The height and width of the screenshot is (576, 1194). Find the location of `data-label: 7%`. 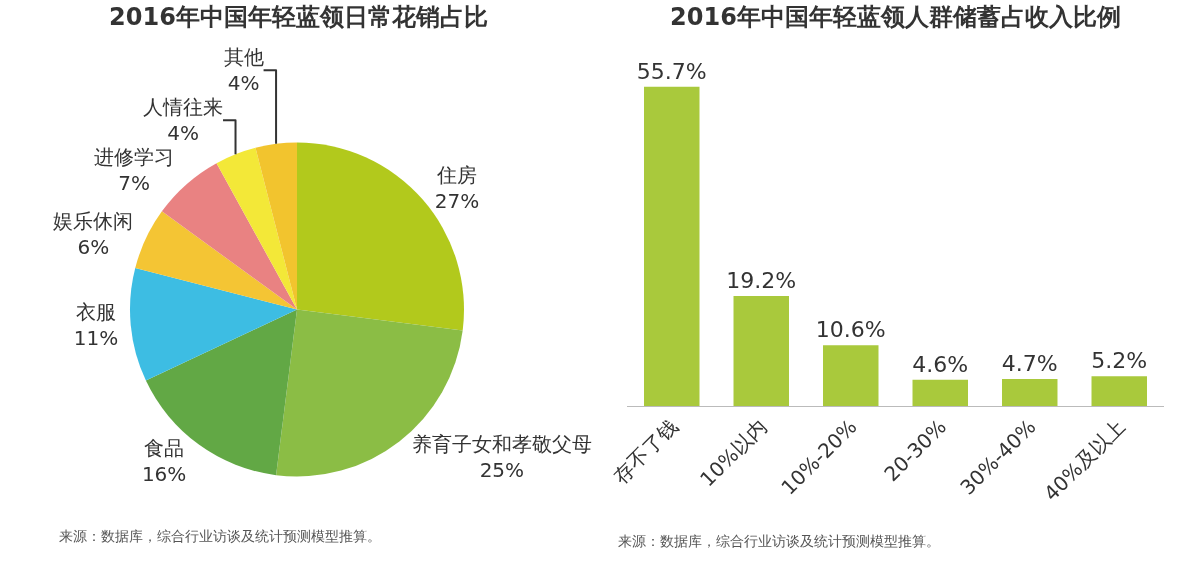

data-label: 7% is located at coordinates (134, 183).